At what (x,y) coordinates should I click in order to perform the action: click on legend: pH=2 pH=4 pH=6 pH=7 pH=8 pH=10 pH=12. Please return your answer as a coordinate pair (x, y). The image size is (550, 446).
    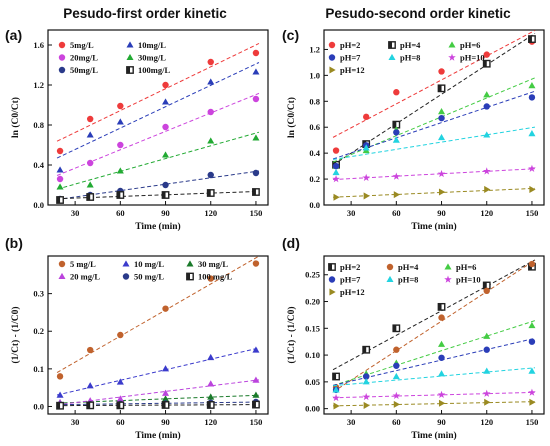
    Looking at the image, I should click on (406, 57).